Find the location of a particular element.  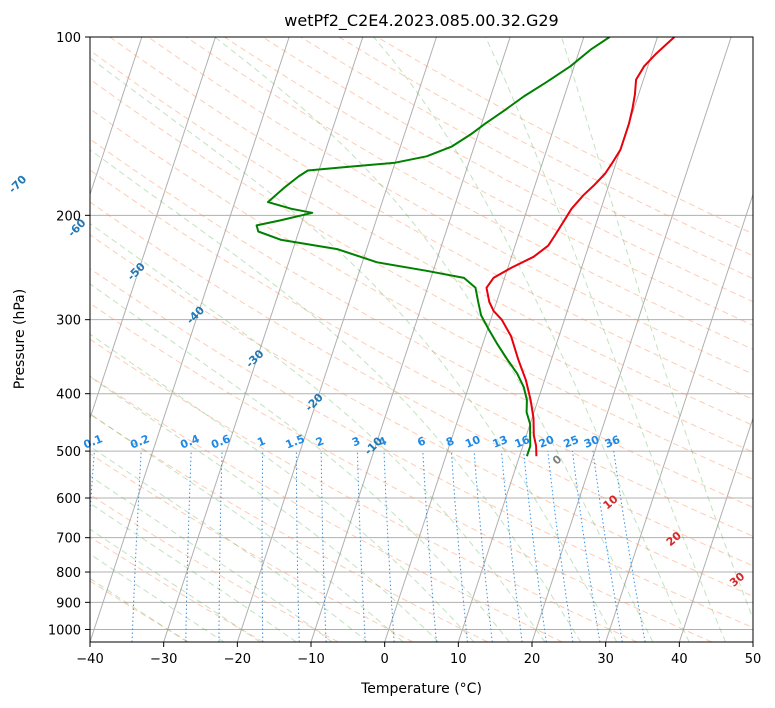

y-tick-label: 500 is located at coordinates (68, 452).